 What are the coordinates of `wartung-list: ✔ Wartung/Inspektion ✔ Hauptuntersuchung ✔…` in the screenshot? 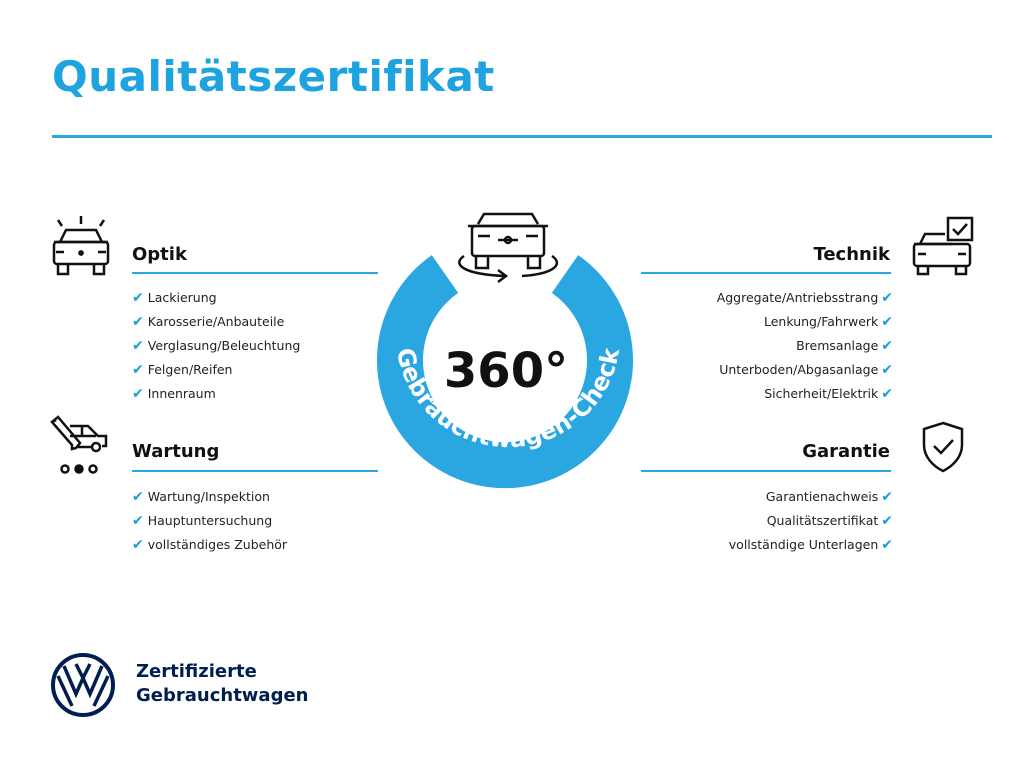 It's located at (209, 521).